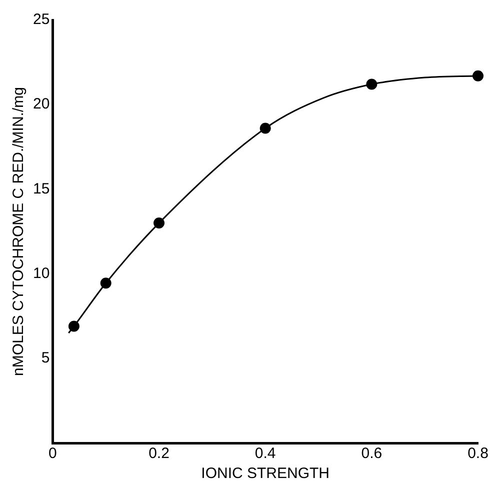  I want to click on x-tick-label: 0.8, so click(478, 453).